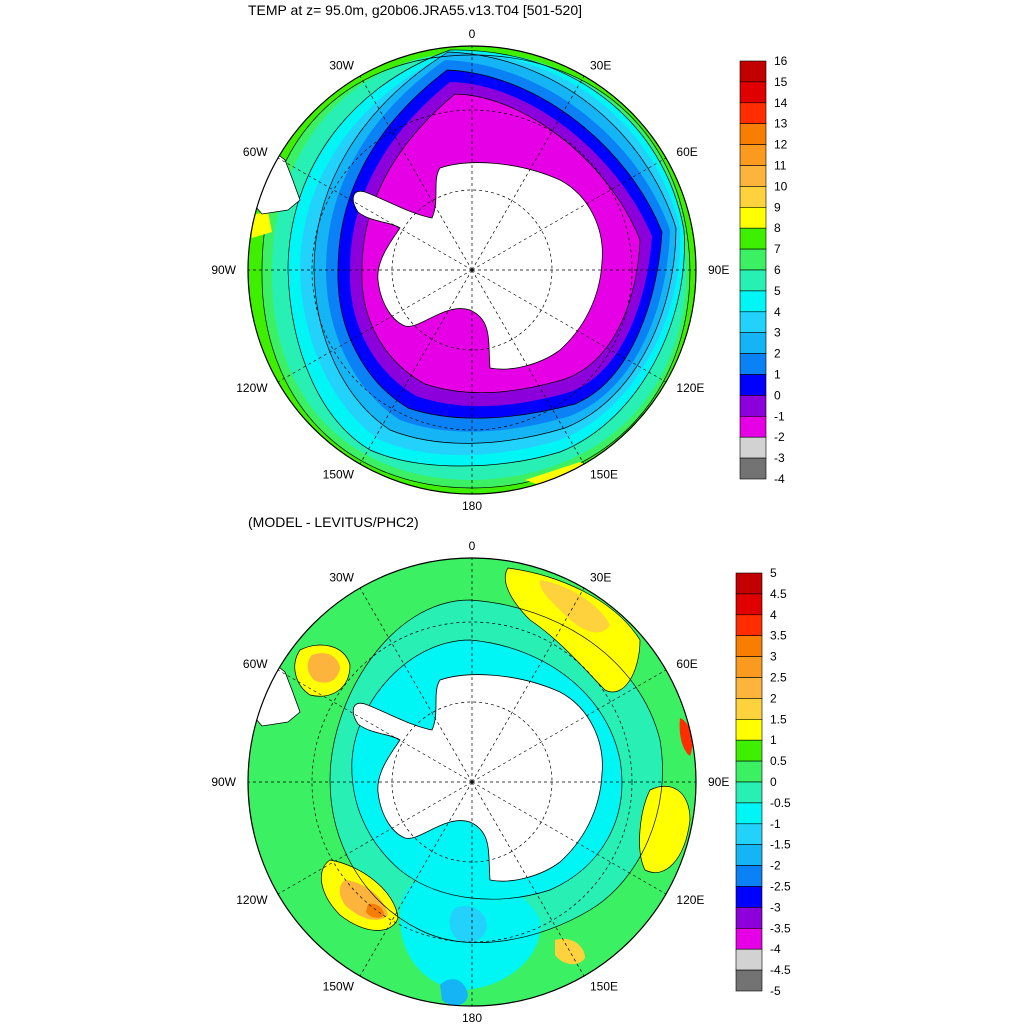 The height and width of the screenshot is (1024, 1024). Describe the element at coordinates (775, 907) in the screenshot. I see `bottom-colorbar-label: -3` at that location.